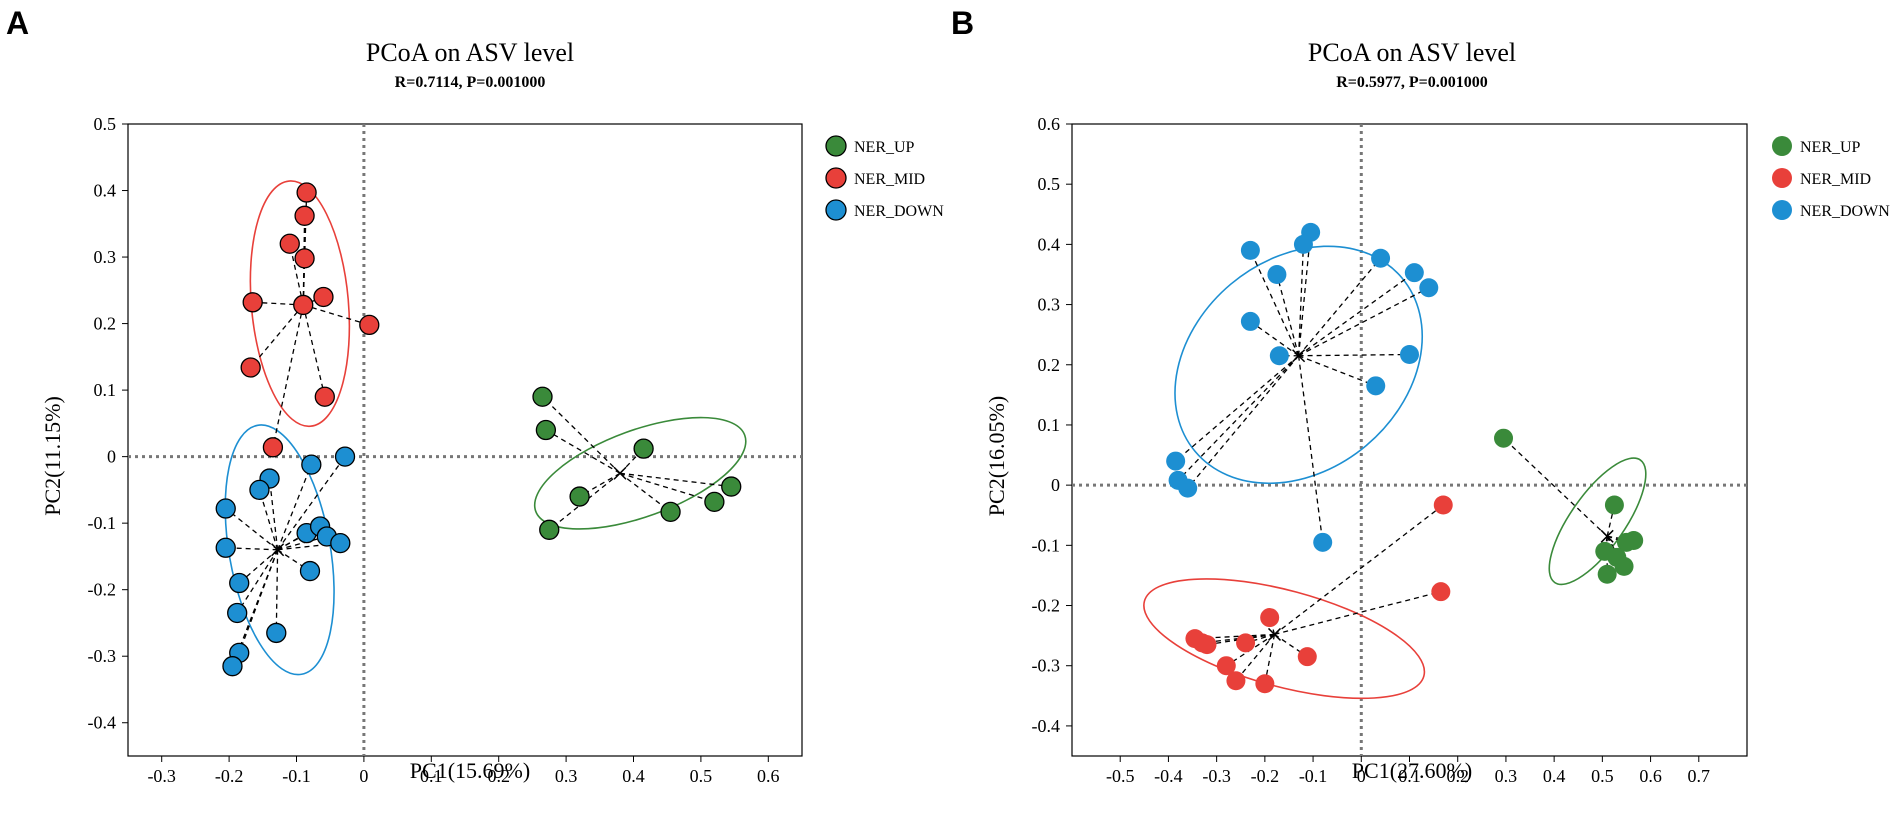 Image resolution: width=1901 pixels, height=824 pixels. What do you see at coordinates (470, 770) in the screenshot?
I see `x-axis-label: PC1(15.69%)` at bounding box center [470, 770].